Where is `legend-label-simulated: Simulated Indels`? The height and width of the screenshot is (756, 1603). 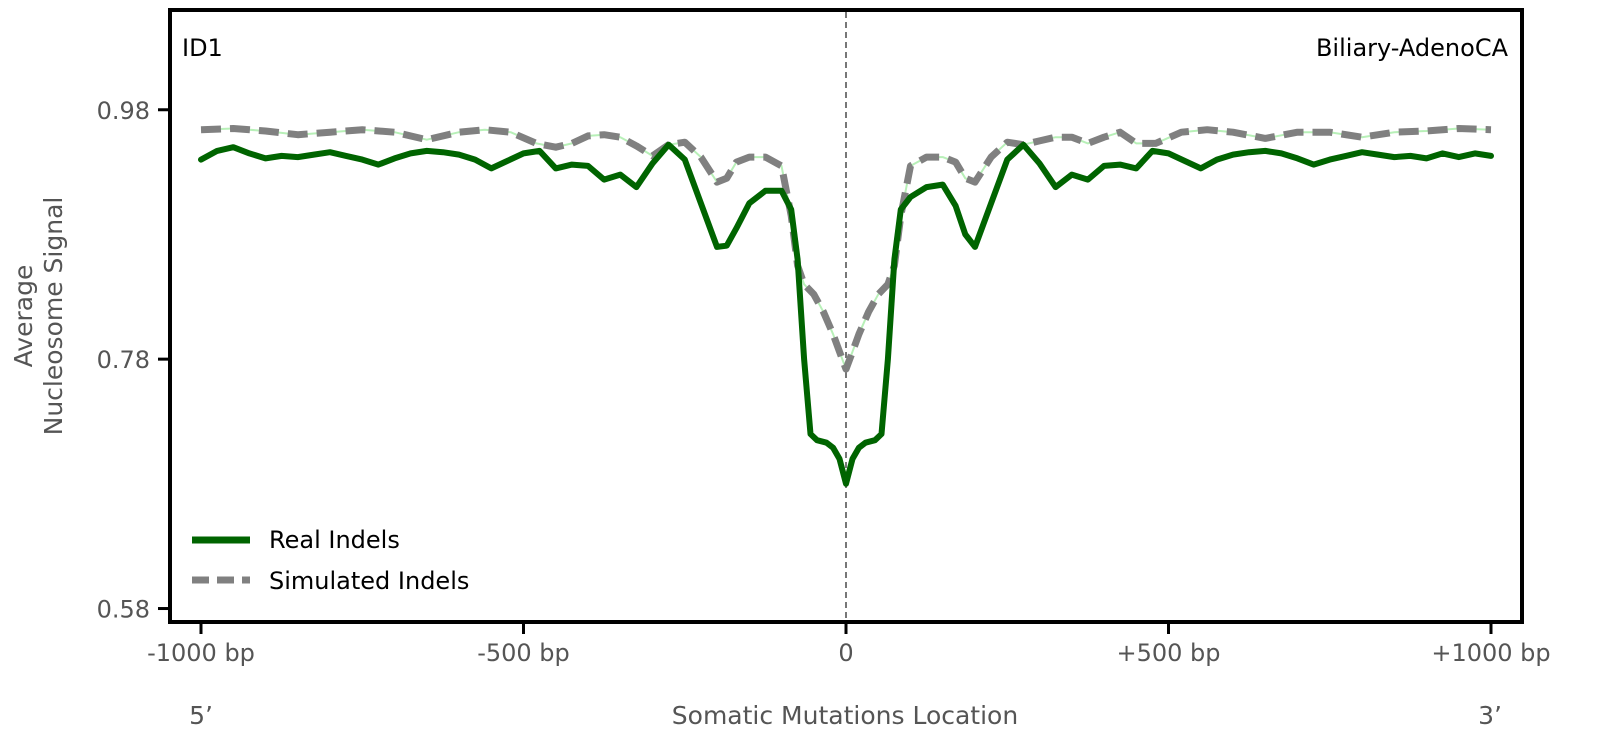
legend-label-simulated: Simulated Indels is located at coordinates (369, 581).